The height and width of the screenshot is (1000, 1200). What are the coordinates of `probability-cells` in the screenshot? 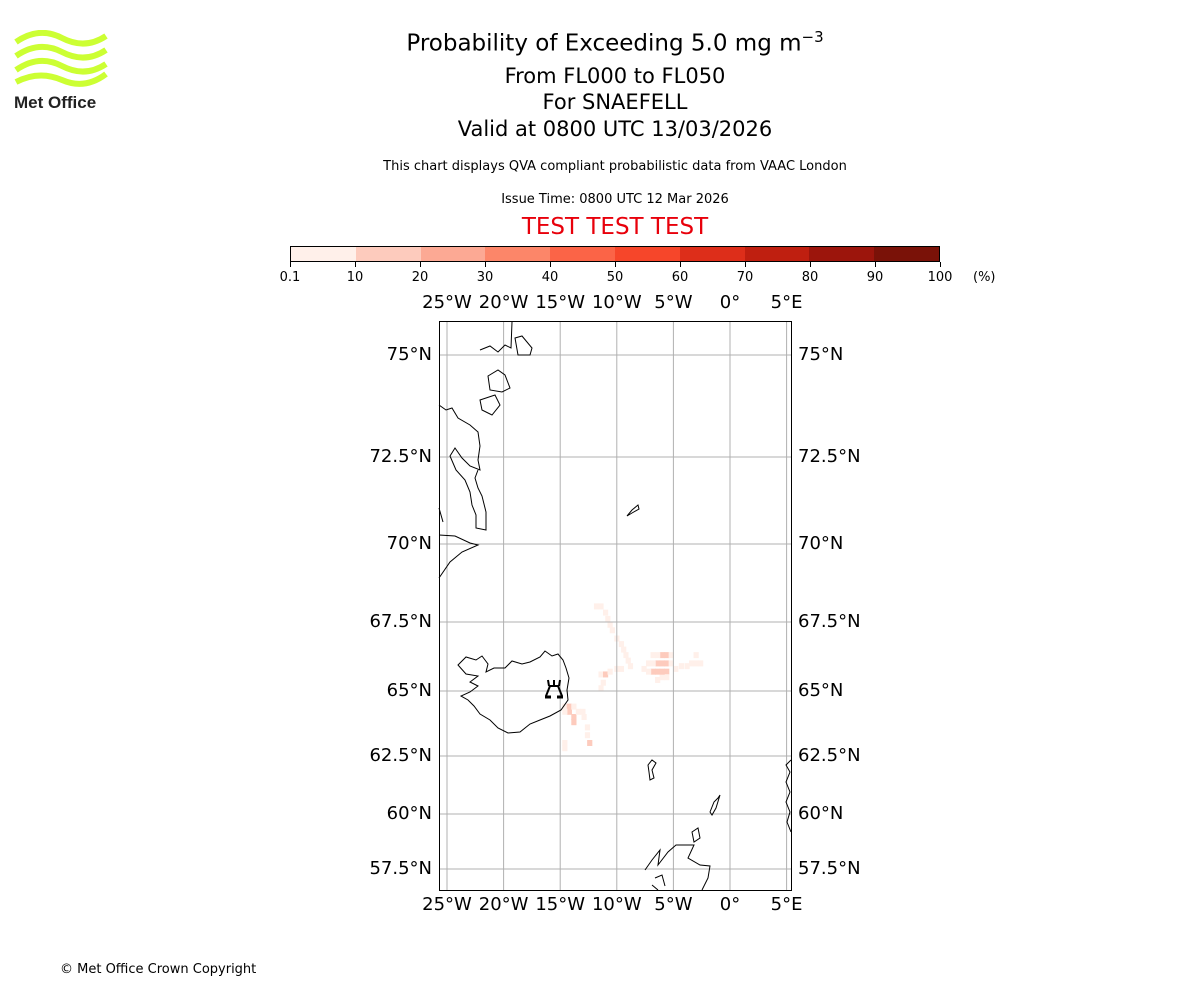 It's located at (633, 677).